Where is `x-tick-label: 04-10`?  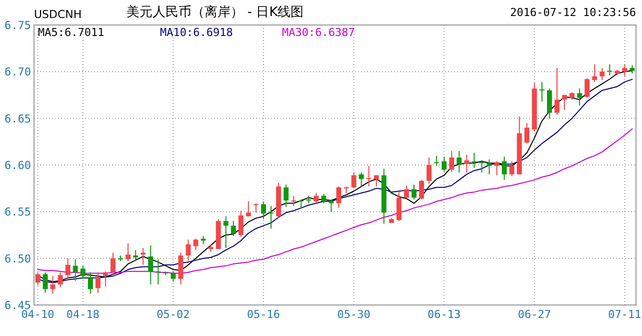 x-tick-label: 04-10 is located at coordinates (37, 314).